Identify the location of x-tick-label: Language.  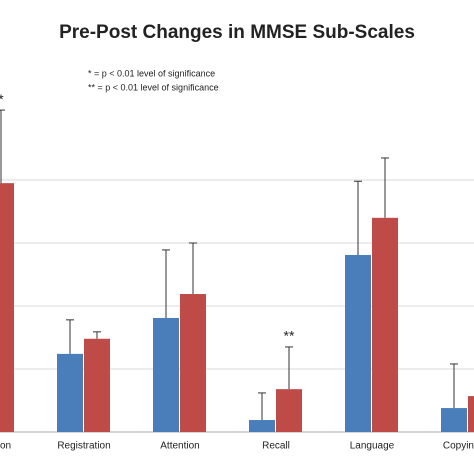
(372, 446).